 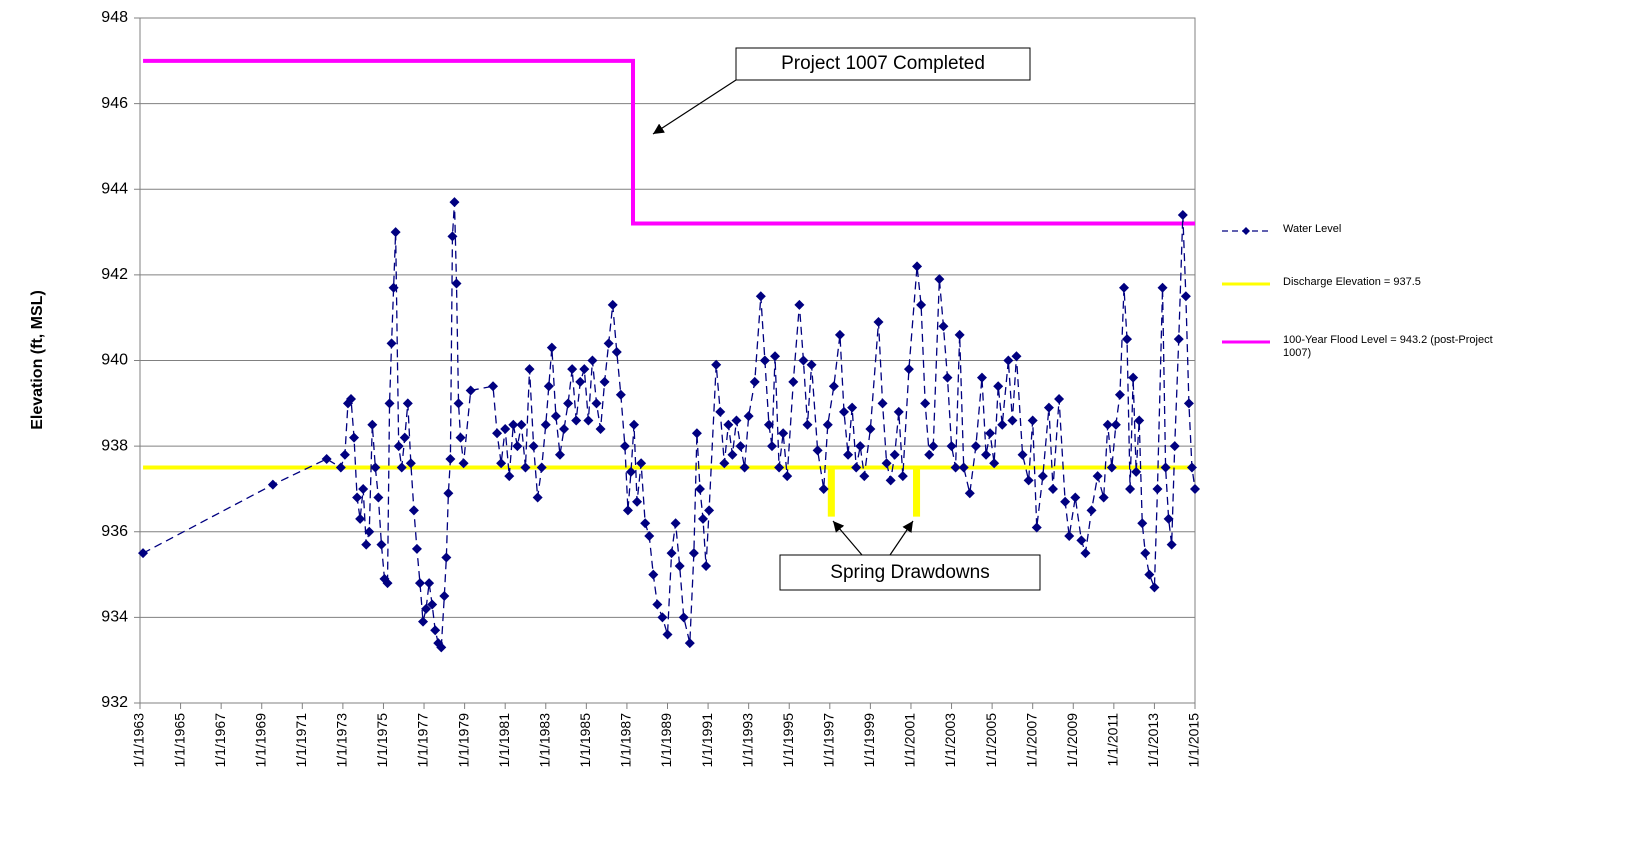 What do you see at coordinates (909, 572) in the screenshot?
I see `annotation: Spring Drawdowns` at bounding box center [909, 572].